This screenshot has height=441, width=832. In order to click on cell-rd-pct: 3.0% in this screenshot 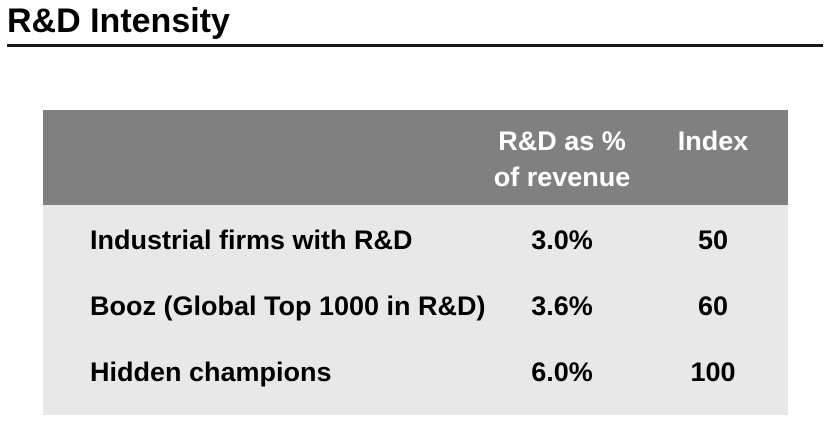, I will do `click(562, 239)`.